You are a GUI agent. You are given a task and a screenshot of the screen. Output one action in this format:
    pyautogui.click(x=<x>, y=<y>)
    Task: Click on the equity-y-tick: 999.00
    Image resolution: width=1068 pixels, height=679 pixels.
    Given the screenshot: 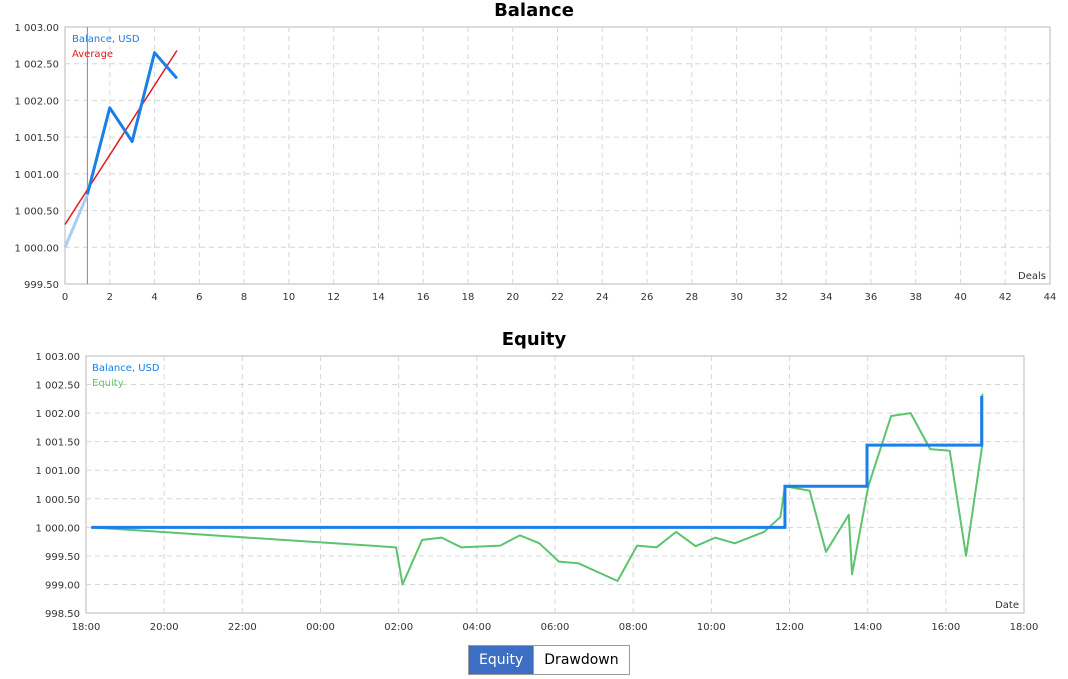 What is the action you would take?
    pyautogui.click(x=62, y=585)
    